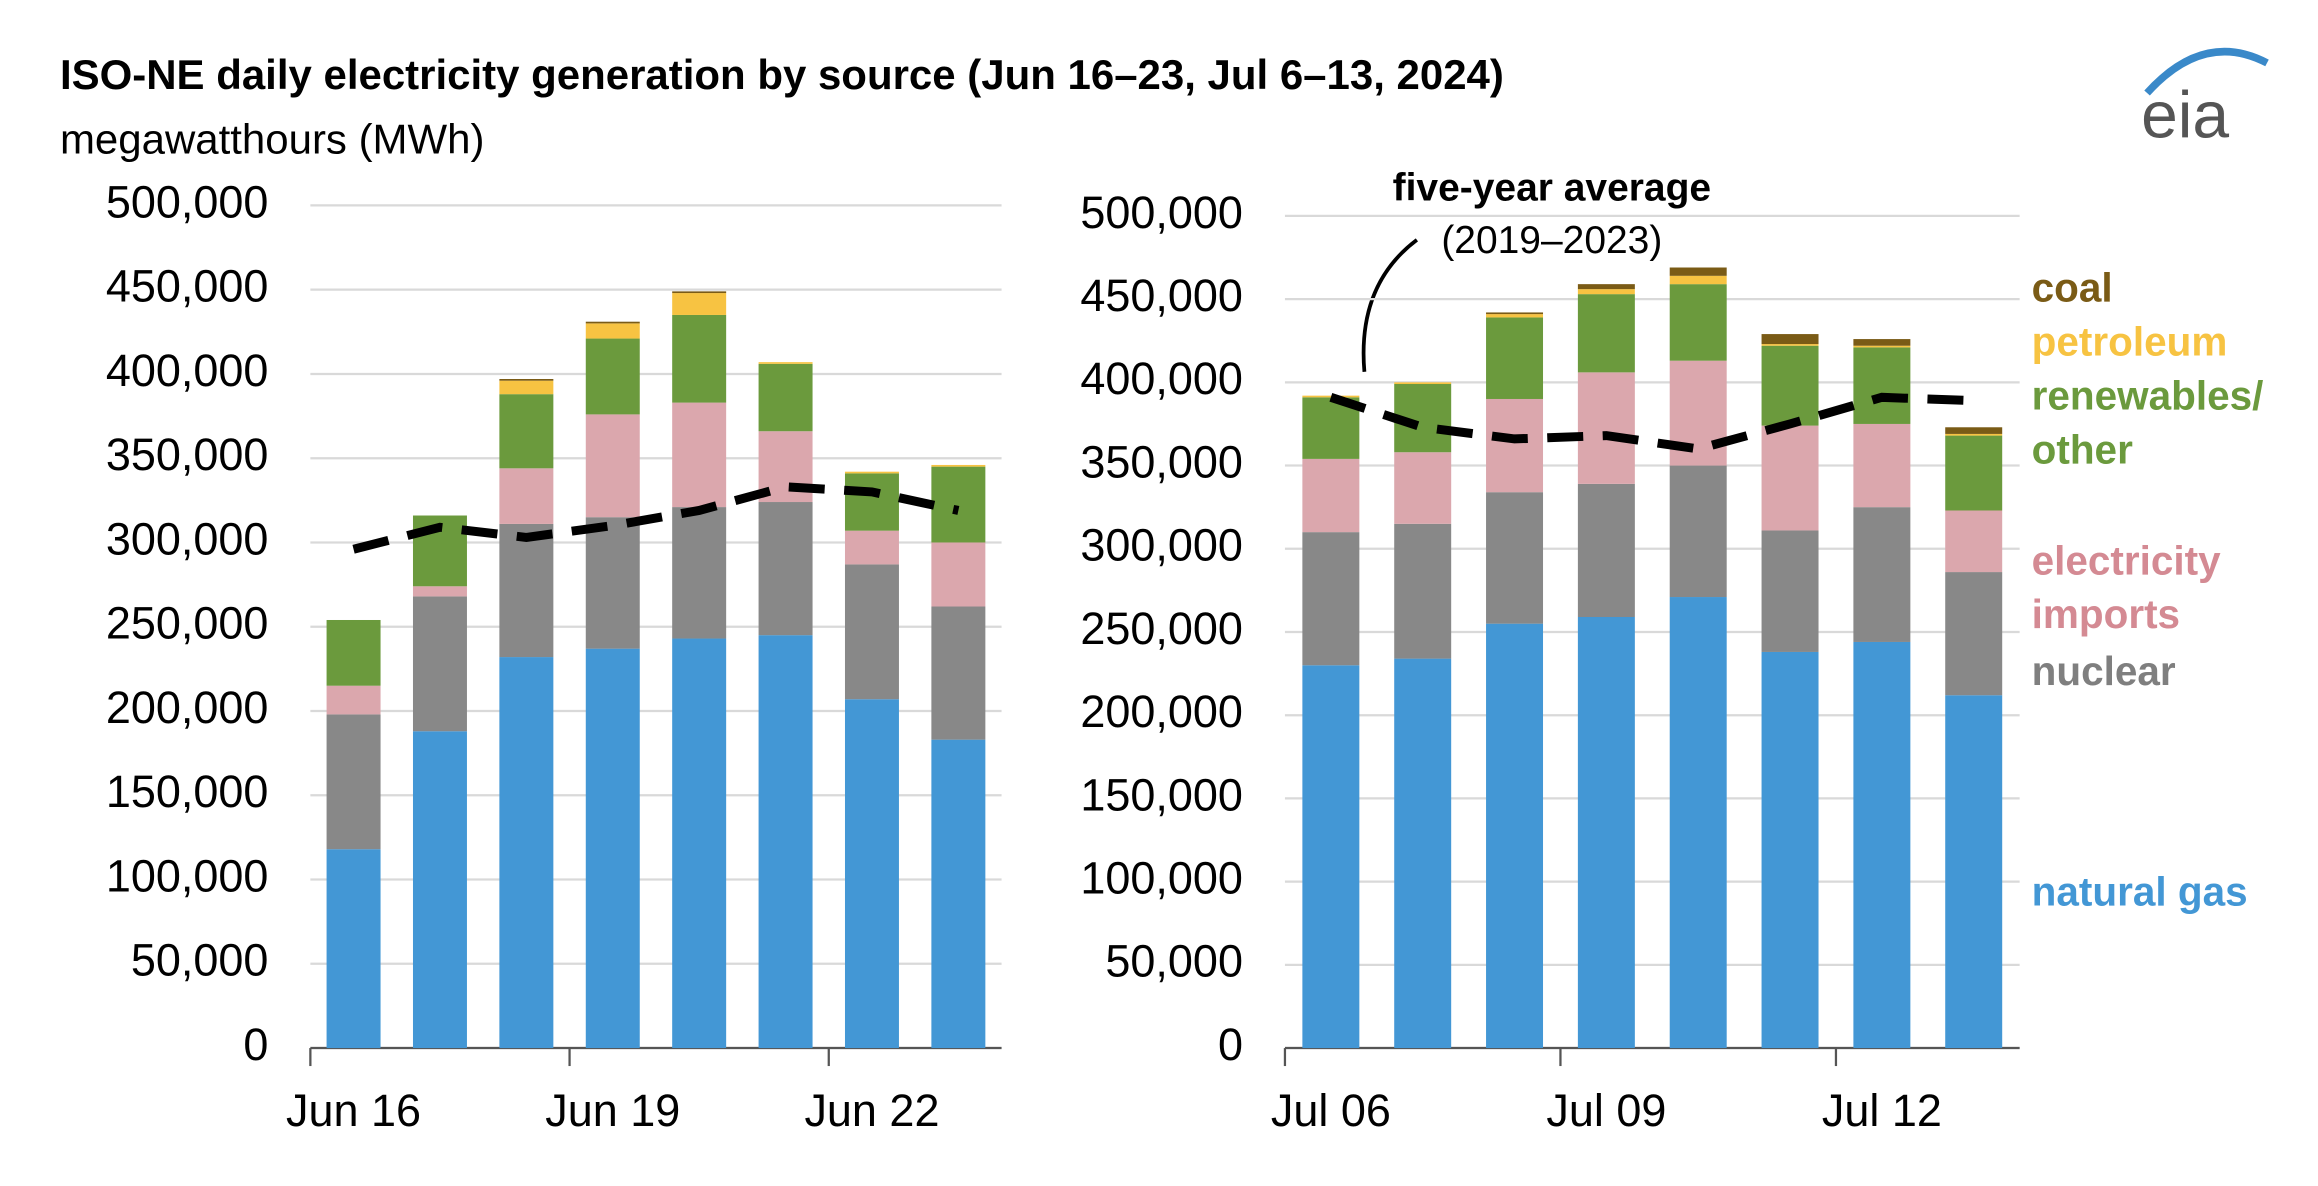  Describe the element at coordinates (1161, 295) in the screenshot. I see `y-tick-label: 450,000` at that location.